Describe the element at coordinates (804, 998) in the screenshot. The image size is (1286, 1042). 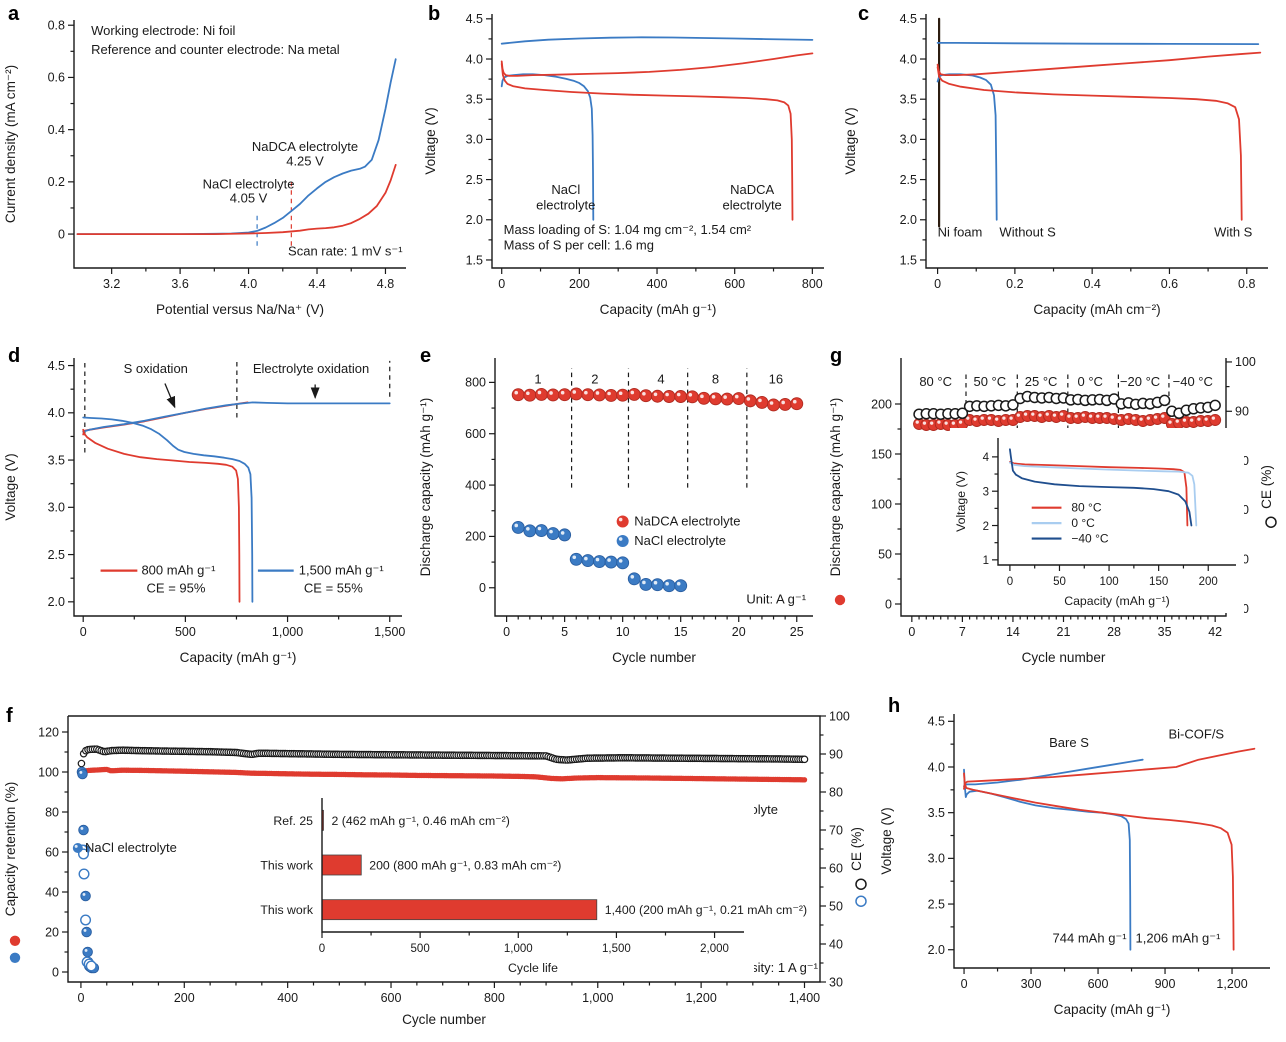
I see `svg-text: 1,400` at that location.